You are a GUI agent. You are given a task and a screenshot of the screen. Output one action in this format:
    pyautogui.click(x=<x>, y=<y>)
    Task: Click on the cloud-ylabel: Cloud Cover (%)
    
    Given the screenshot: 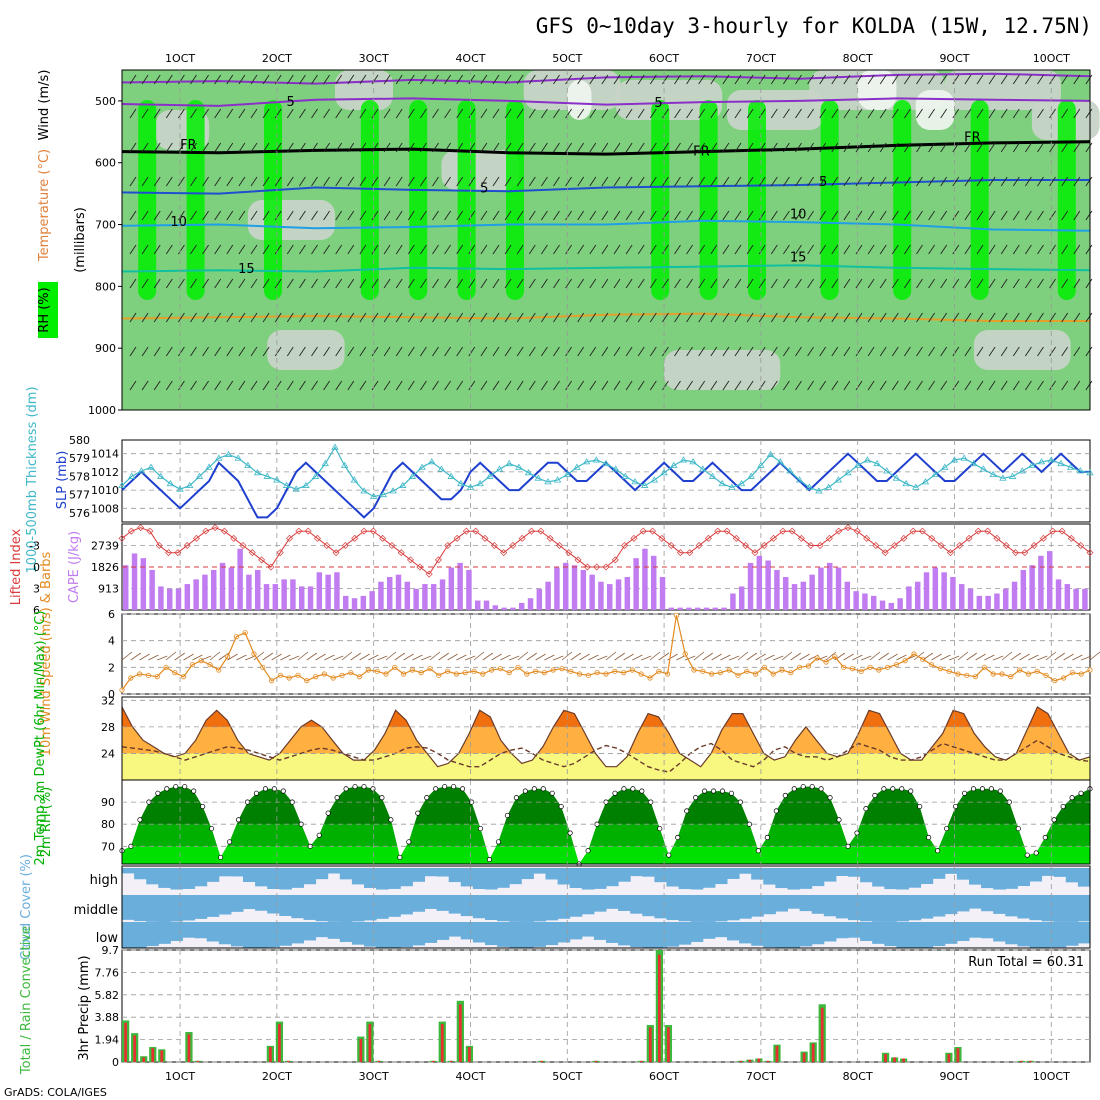 What is the action you would take?
    pyautogui.click(x=26, y=907)
    